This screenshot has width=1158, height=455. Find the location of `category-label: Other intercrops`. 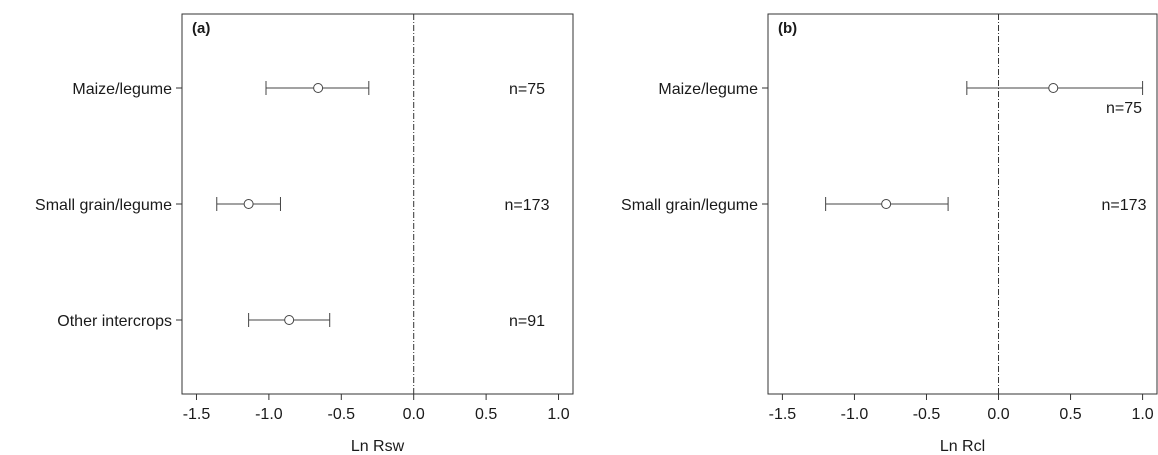

category-label: Other intercrops is located at coordinates (114, 321).